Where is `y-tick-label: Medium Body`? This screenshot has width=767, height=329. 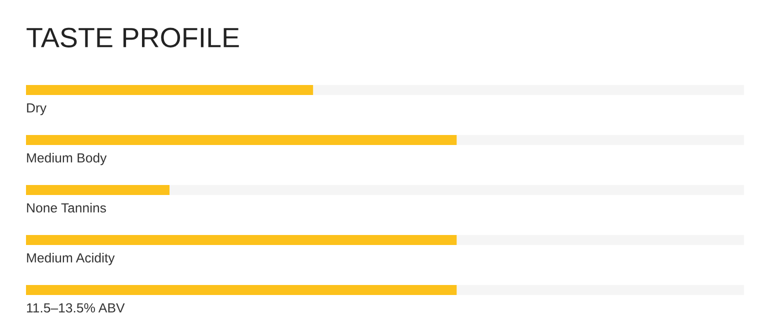
y-tick-label: Medium Body is located at coordinates (67, 159).